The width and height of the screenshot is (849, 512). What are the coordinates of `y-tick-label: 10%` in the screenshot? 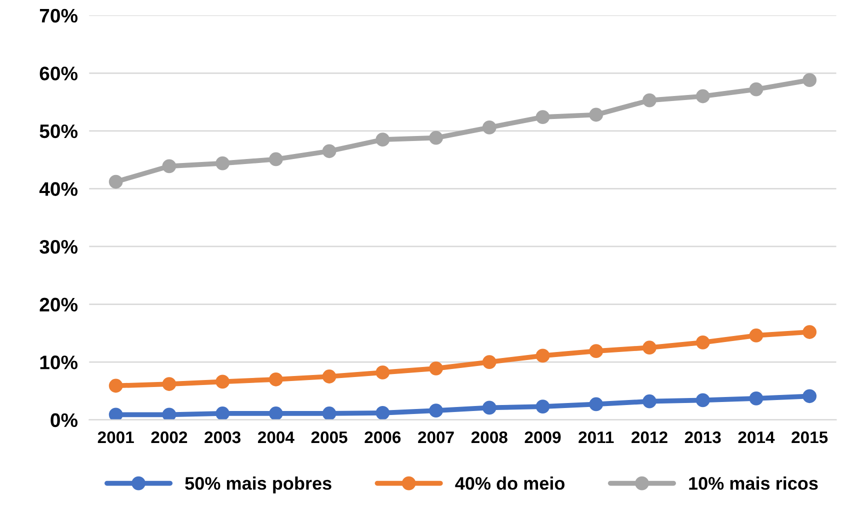 It's located at (59, 363).